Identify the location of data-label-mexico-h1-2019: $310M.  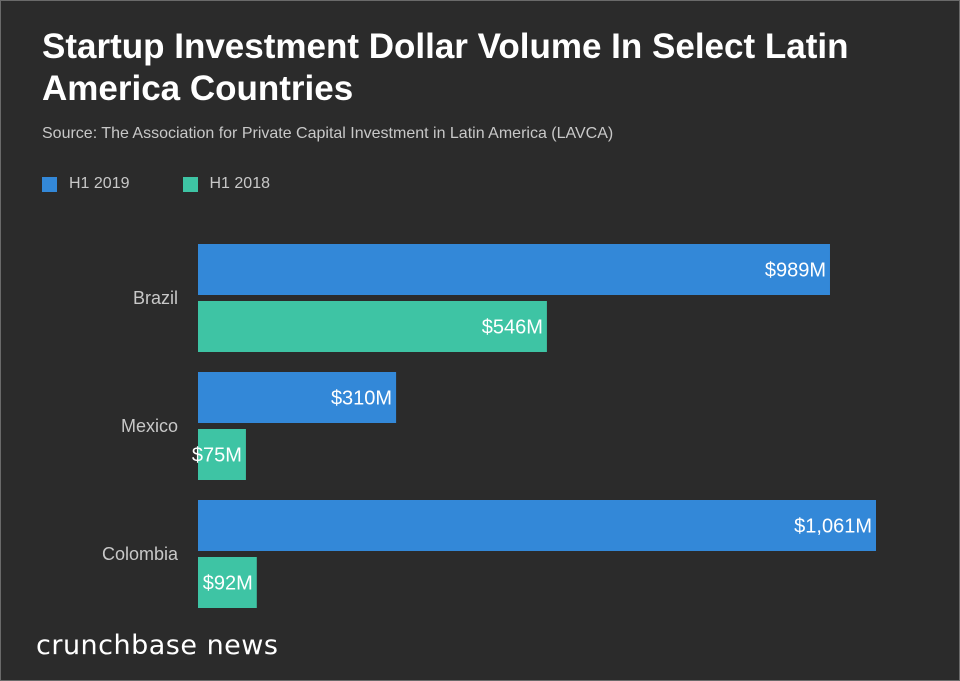
(361, 399).